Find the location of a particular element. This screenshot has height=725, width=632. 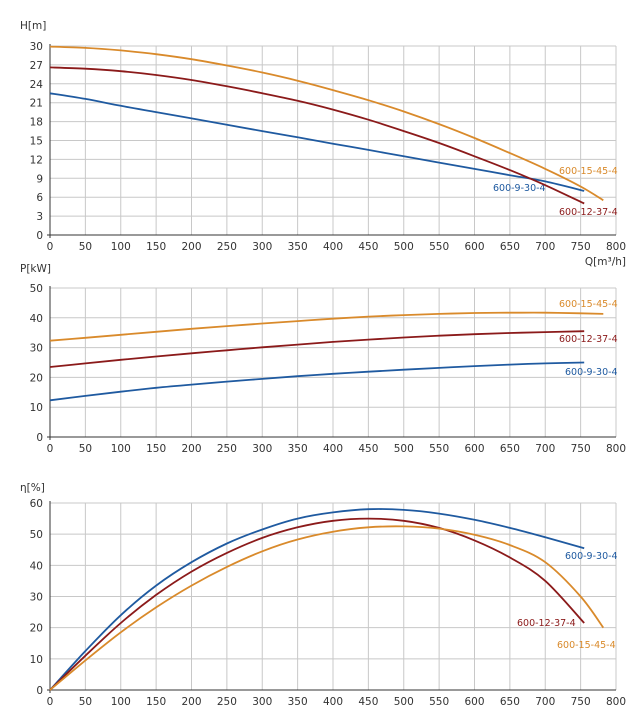

y-tick-label: 18 is located at coordinates (36, 123).